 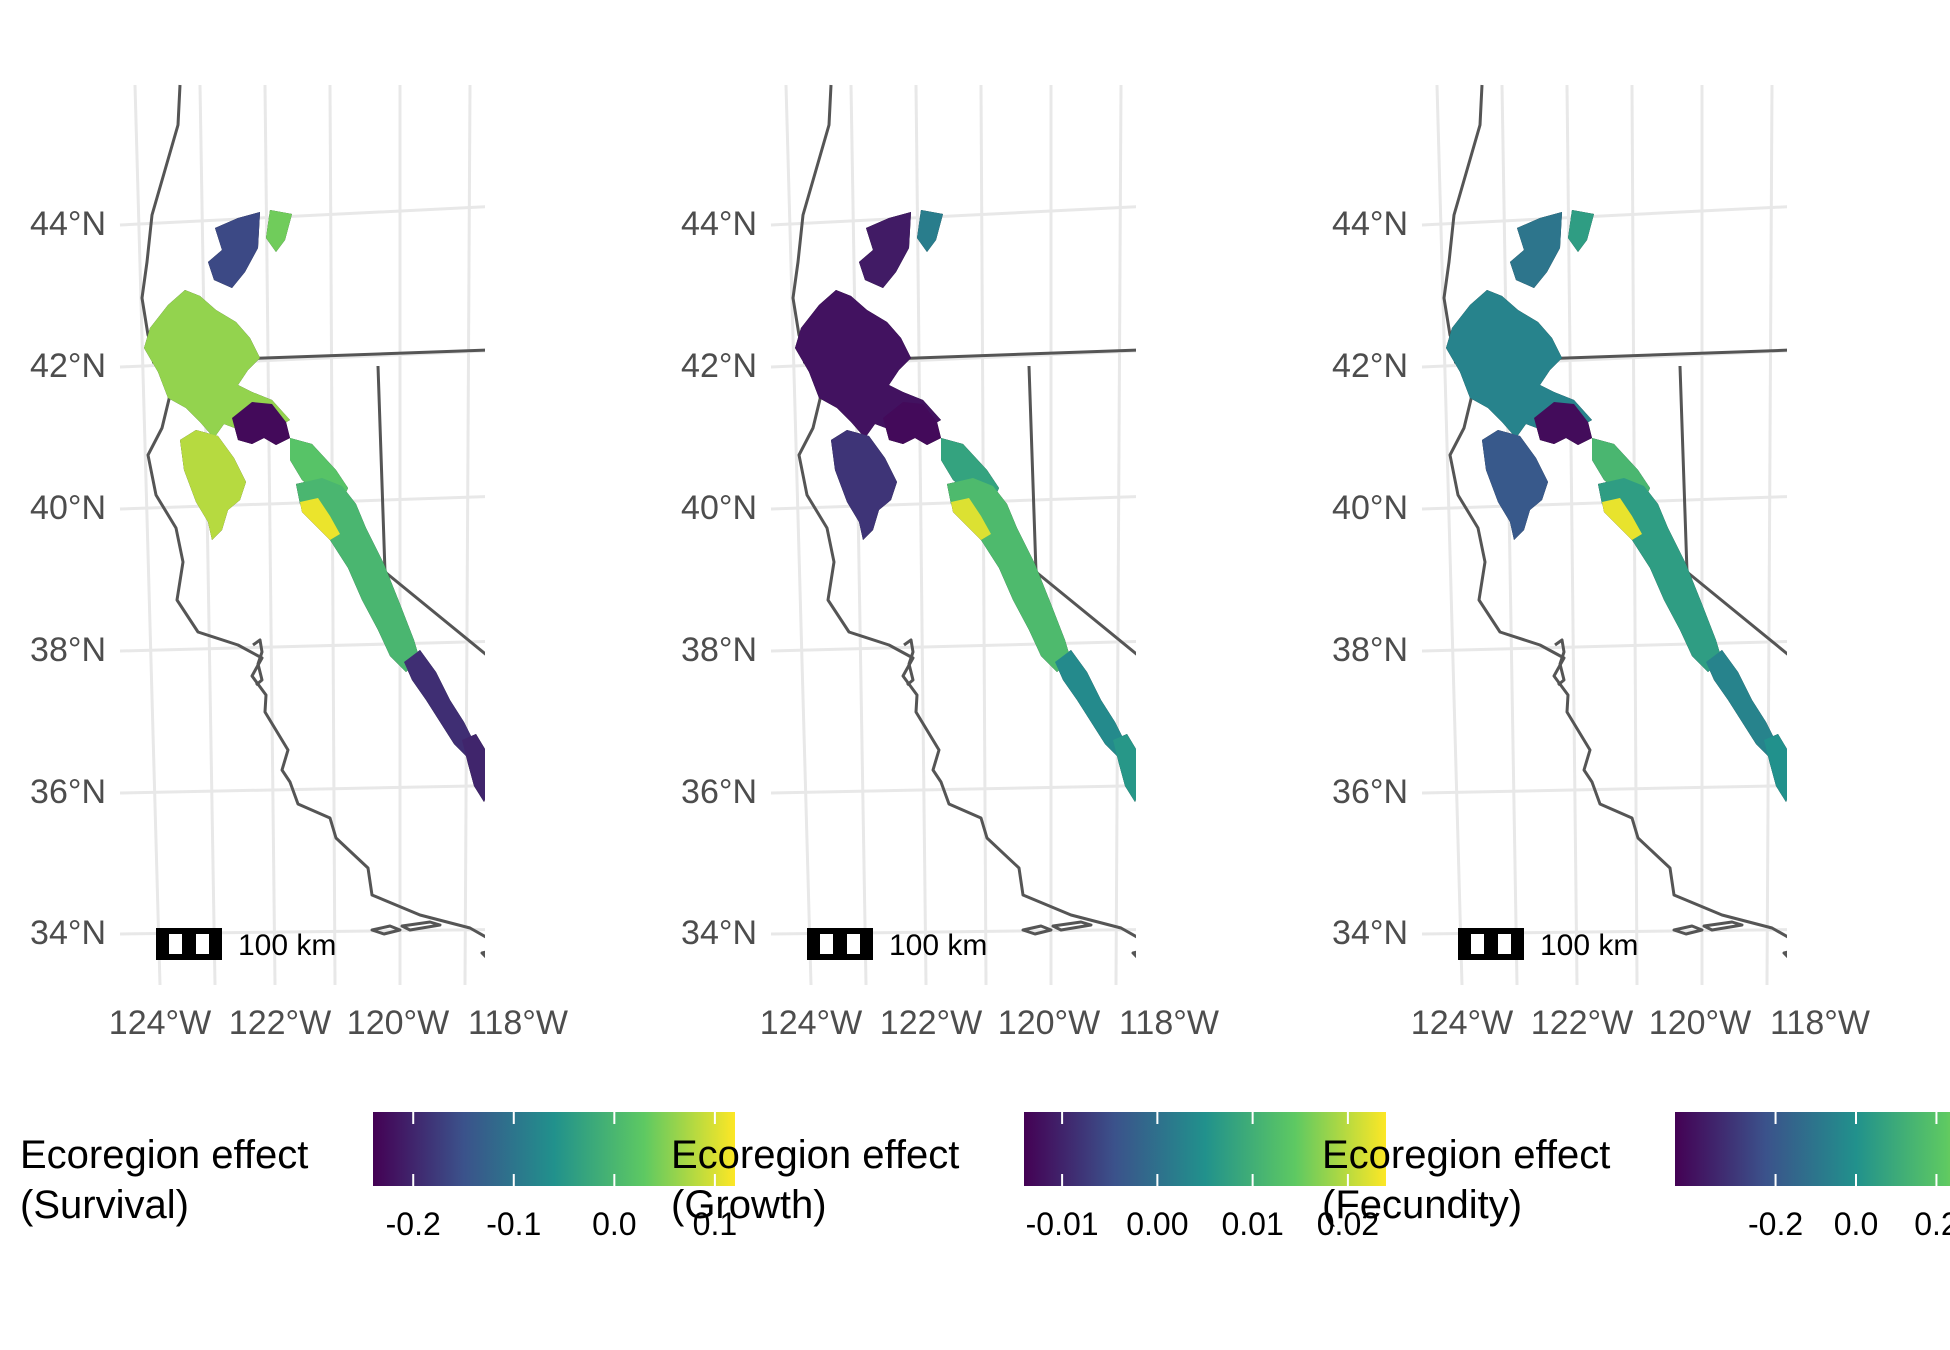 What do you see at coordinates (749, 1205) in the screenshot?
I see `legend-title-line2: (Growth)` at bounding box center [749, 1205].